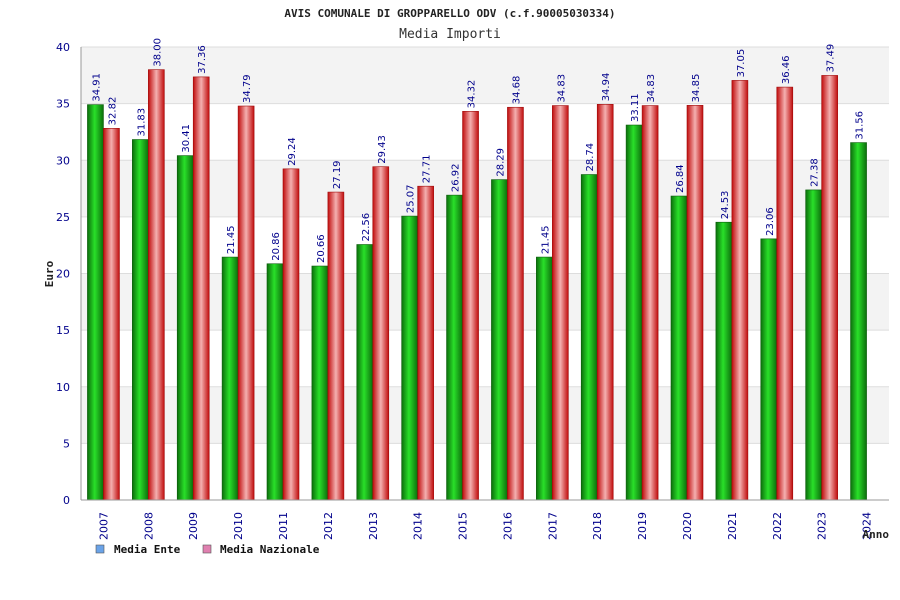  I want to click on value-label-media-ente-2023: 27.38, so click(815, 172).